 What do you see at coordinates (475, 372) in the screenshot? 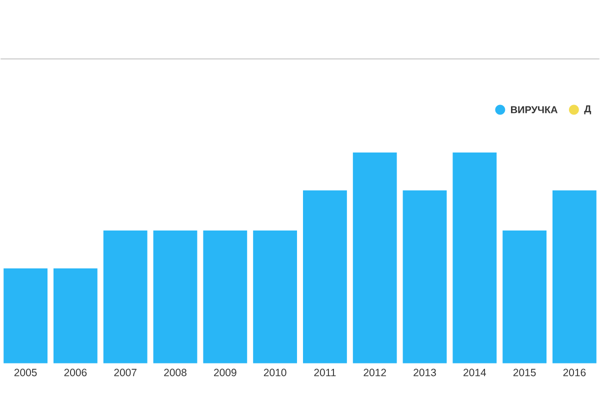
I see `x-tick-label: 2014` at bounding box center [475, 372].